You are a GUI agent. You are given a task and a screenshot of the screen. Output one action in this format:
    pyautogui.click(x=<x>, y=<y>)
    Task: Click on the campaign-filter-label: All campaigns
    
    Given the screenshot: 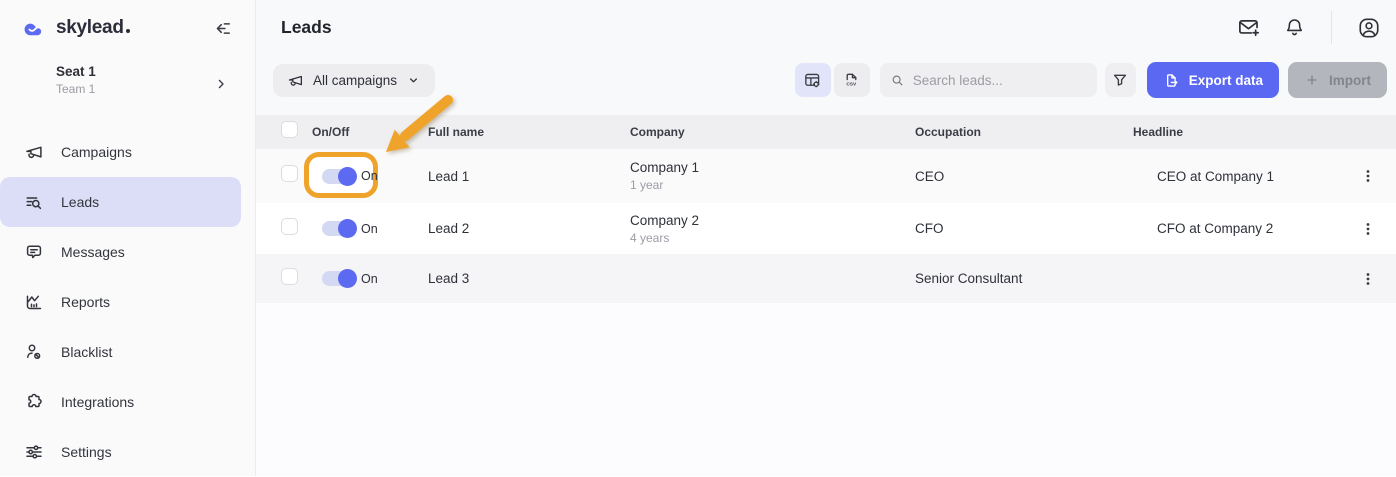 What is the action you would take?
    pyautogui.click(x=355, y=80)
    